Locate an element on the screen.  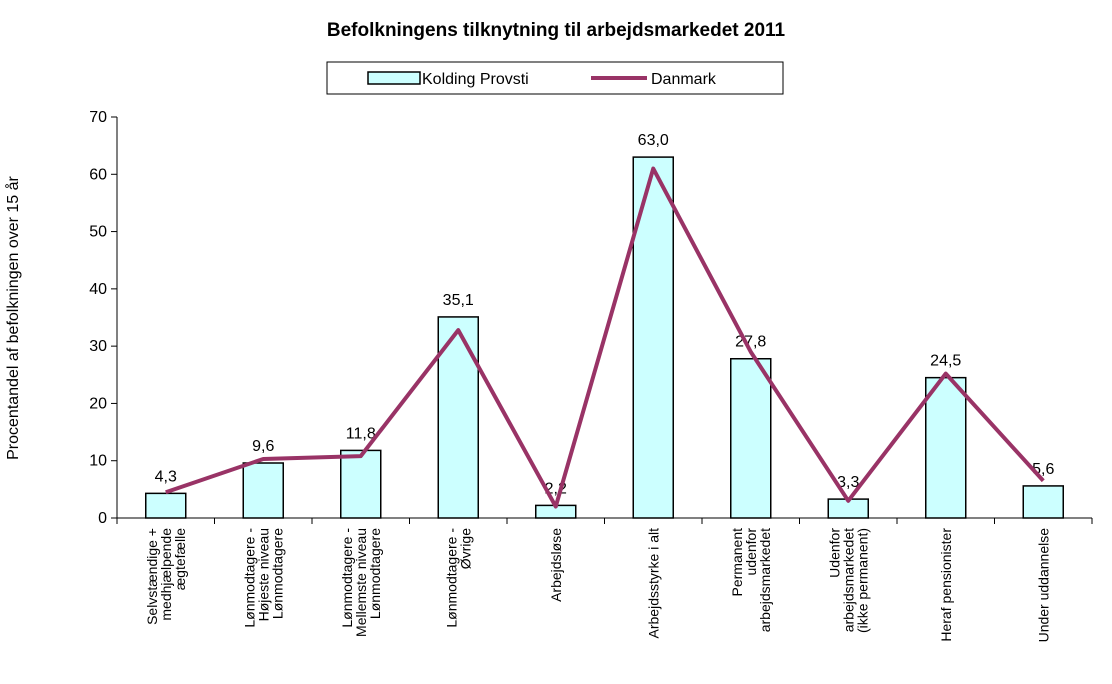
data-label: 9,6 is located at coordinates (263, 446).